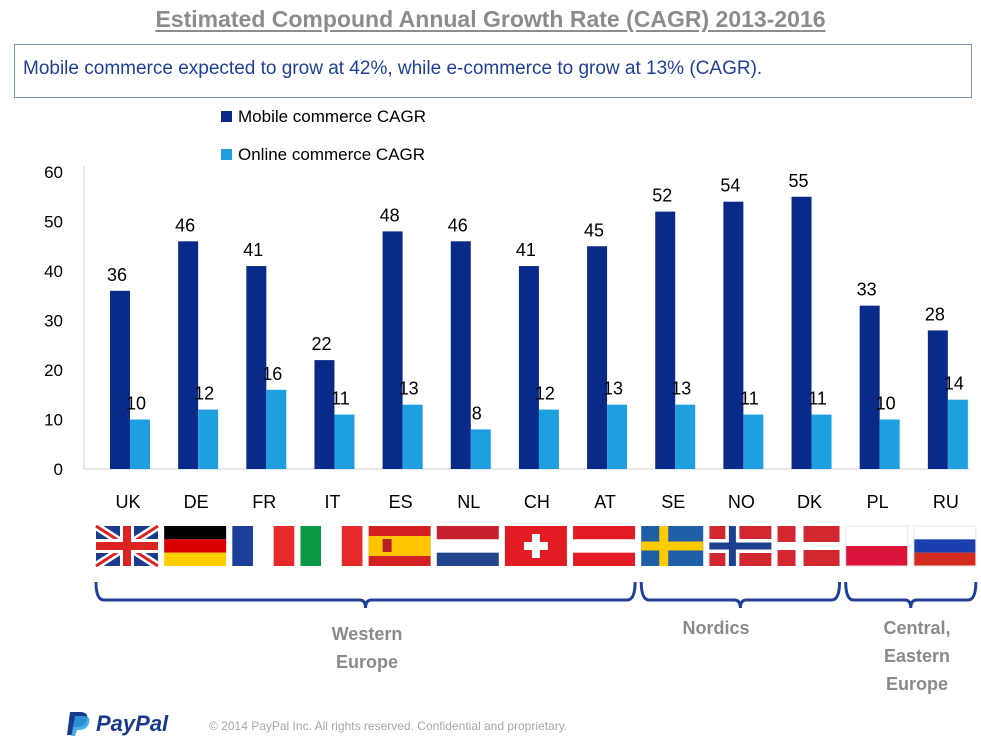  I want to click on data-label: 52, so click(662, 196).